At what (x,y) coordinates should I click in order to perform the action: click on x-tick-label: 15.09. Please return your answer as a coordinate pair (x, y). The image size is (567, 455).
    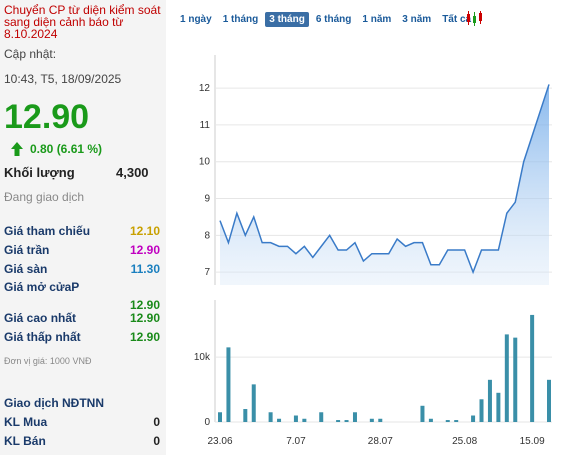
    Looking at the image, I should click on (532, 441).